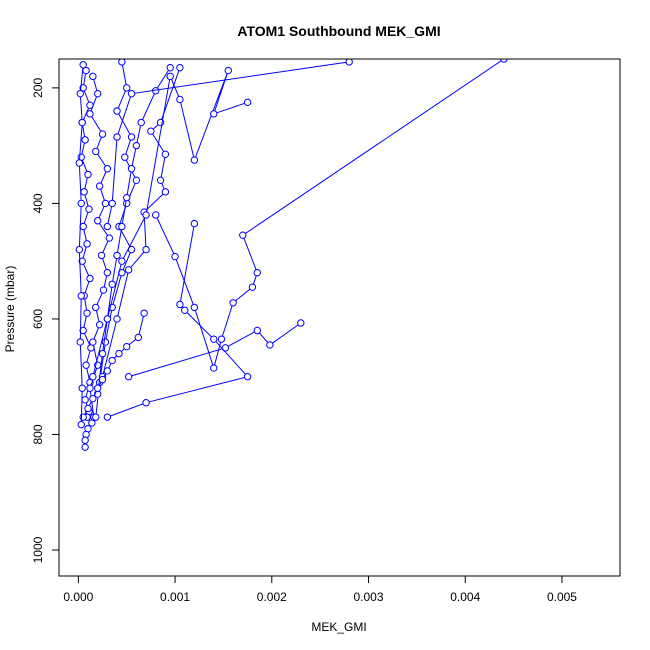 This screenshot has width=650, height=650. Describe the element at coordinates (38, 434) in the screenshot. I see `y-tick-label: 800` at that location.